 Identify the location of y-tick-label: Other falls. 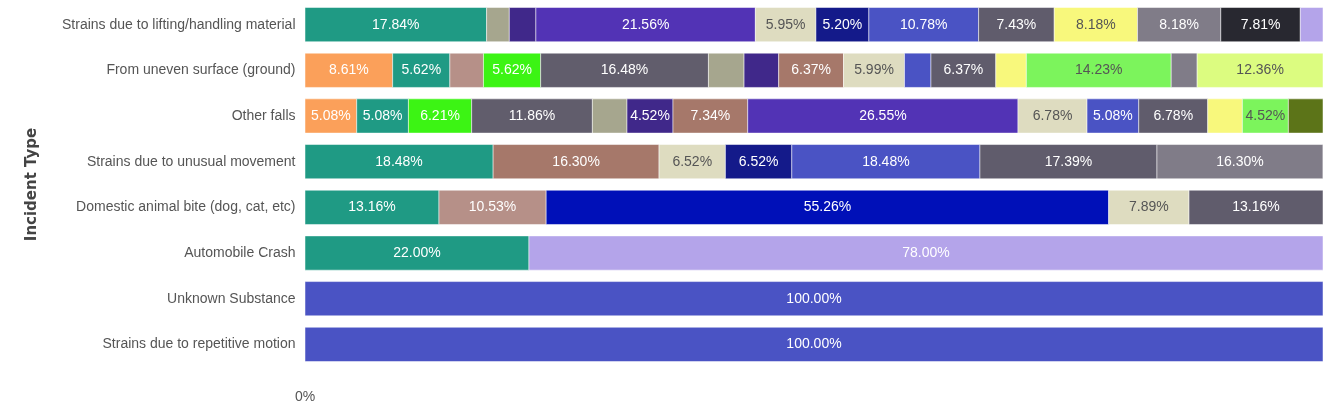
(263, 114).